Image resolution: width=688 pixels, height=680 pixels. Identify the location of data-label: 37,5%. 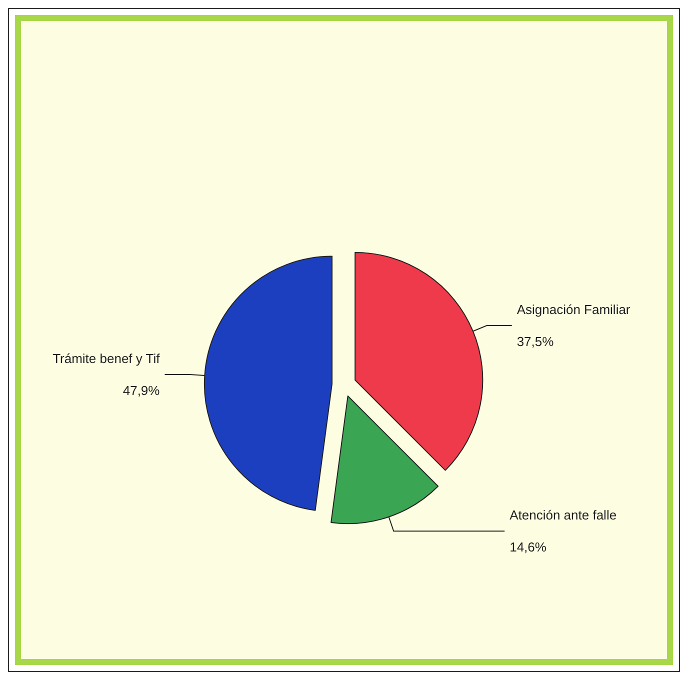
(535, 341).